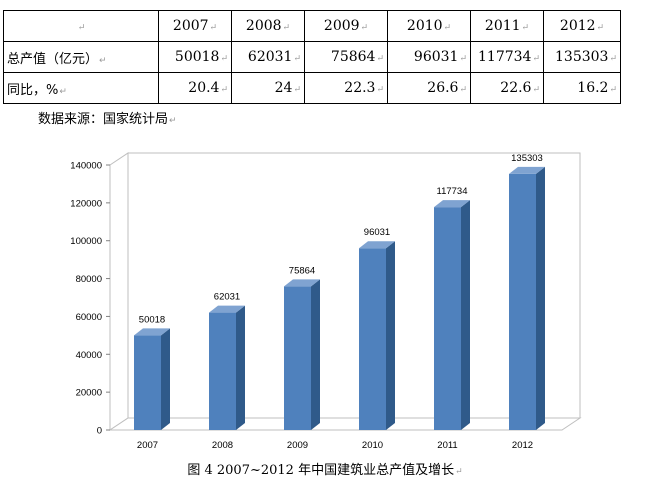 This screenshot has height=482, width=650. Describe the element at coordinates (297, 445) in the screenshot. I see `x-tick-label: 2009` at that location.